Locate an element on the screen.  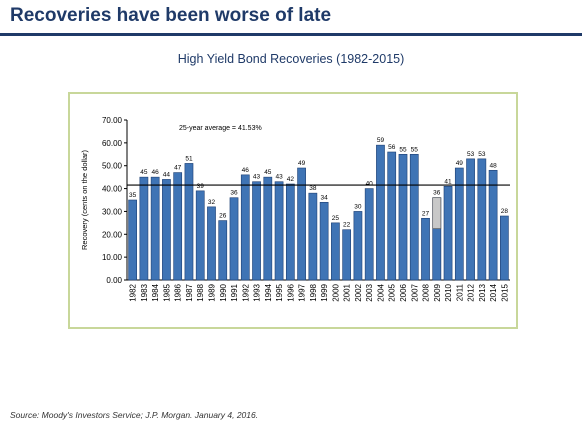
data-label: 28 is located at coordinates (505, 211).